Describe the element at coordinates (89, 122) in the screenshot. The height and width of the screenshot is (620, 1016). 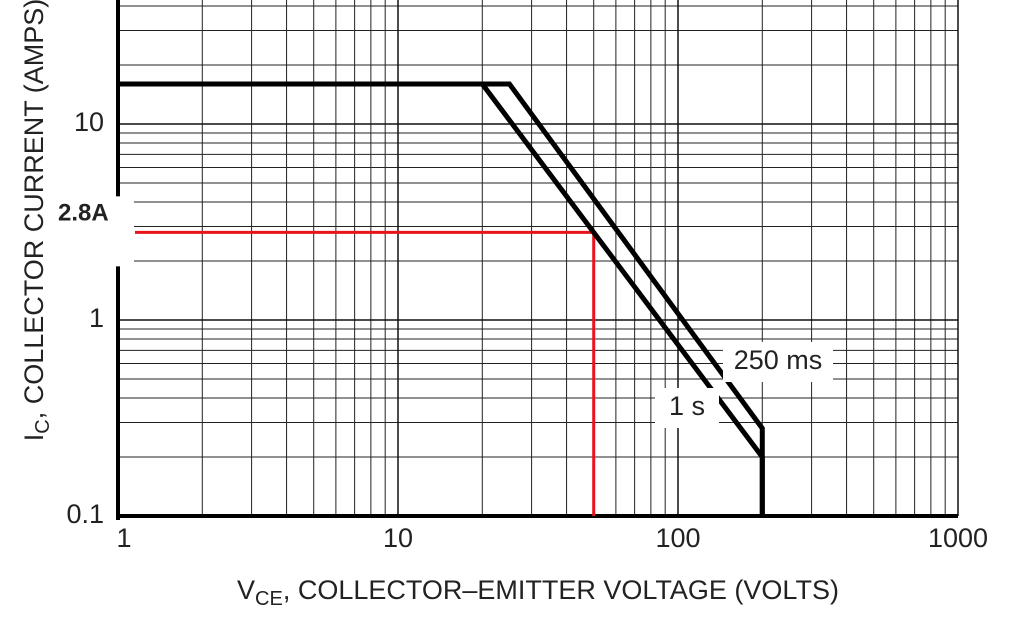
I see `y-tick-label: 10` at that location.